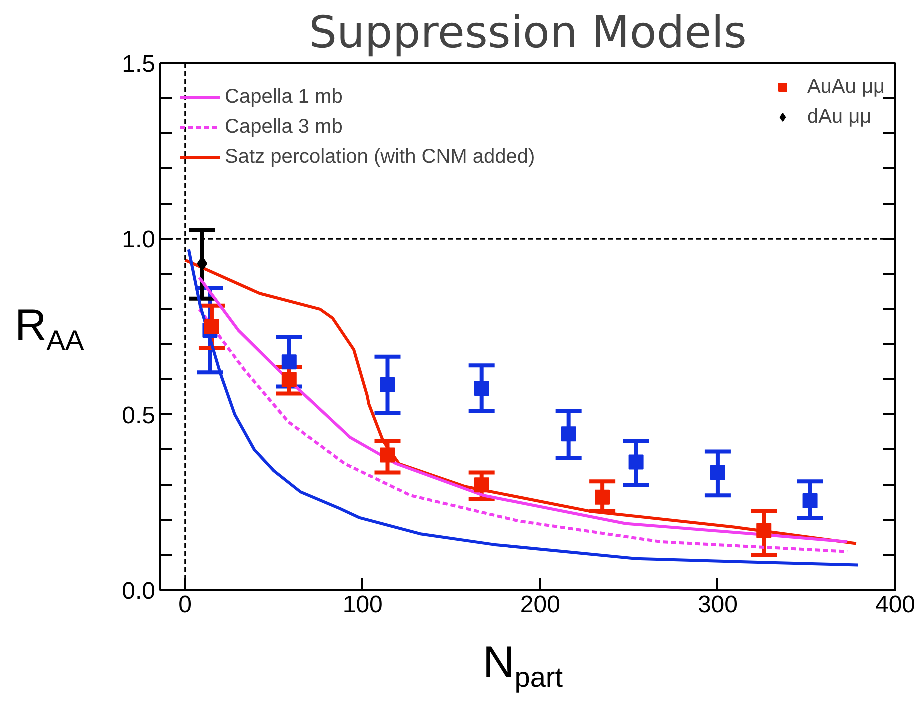 The height and width of the screenshot is (701, 914). What do you see at coordinates (846, 87) in the screenshot?
I see `legend-label: AuAu μμ` at bounding box center [846, 87].